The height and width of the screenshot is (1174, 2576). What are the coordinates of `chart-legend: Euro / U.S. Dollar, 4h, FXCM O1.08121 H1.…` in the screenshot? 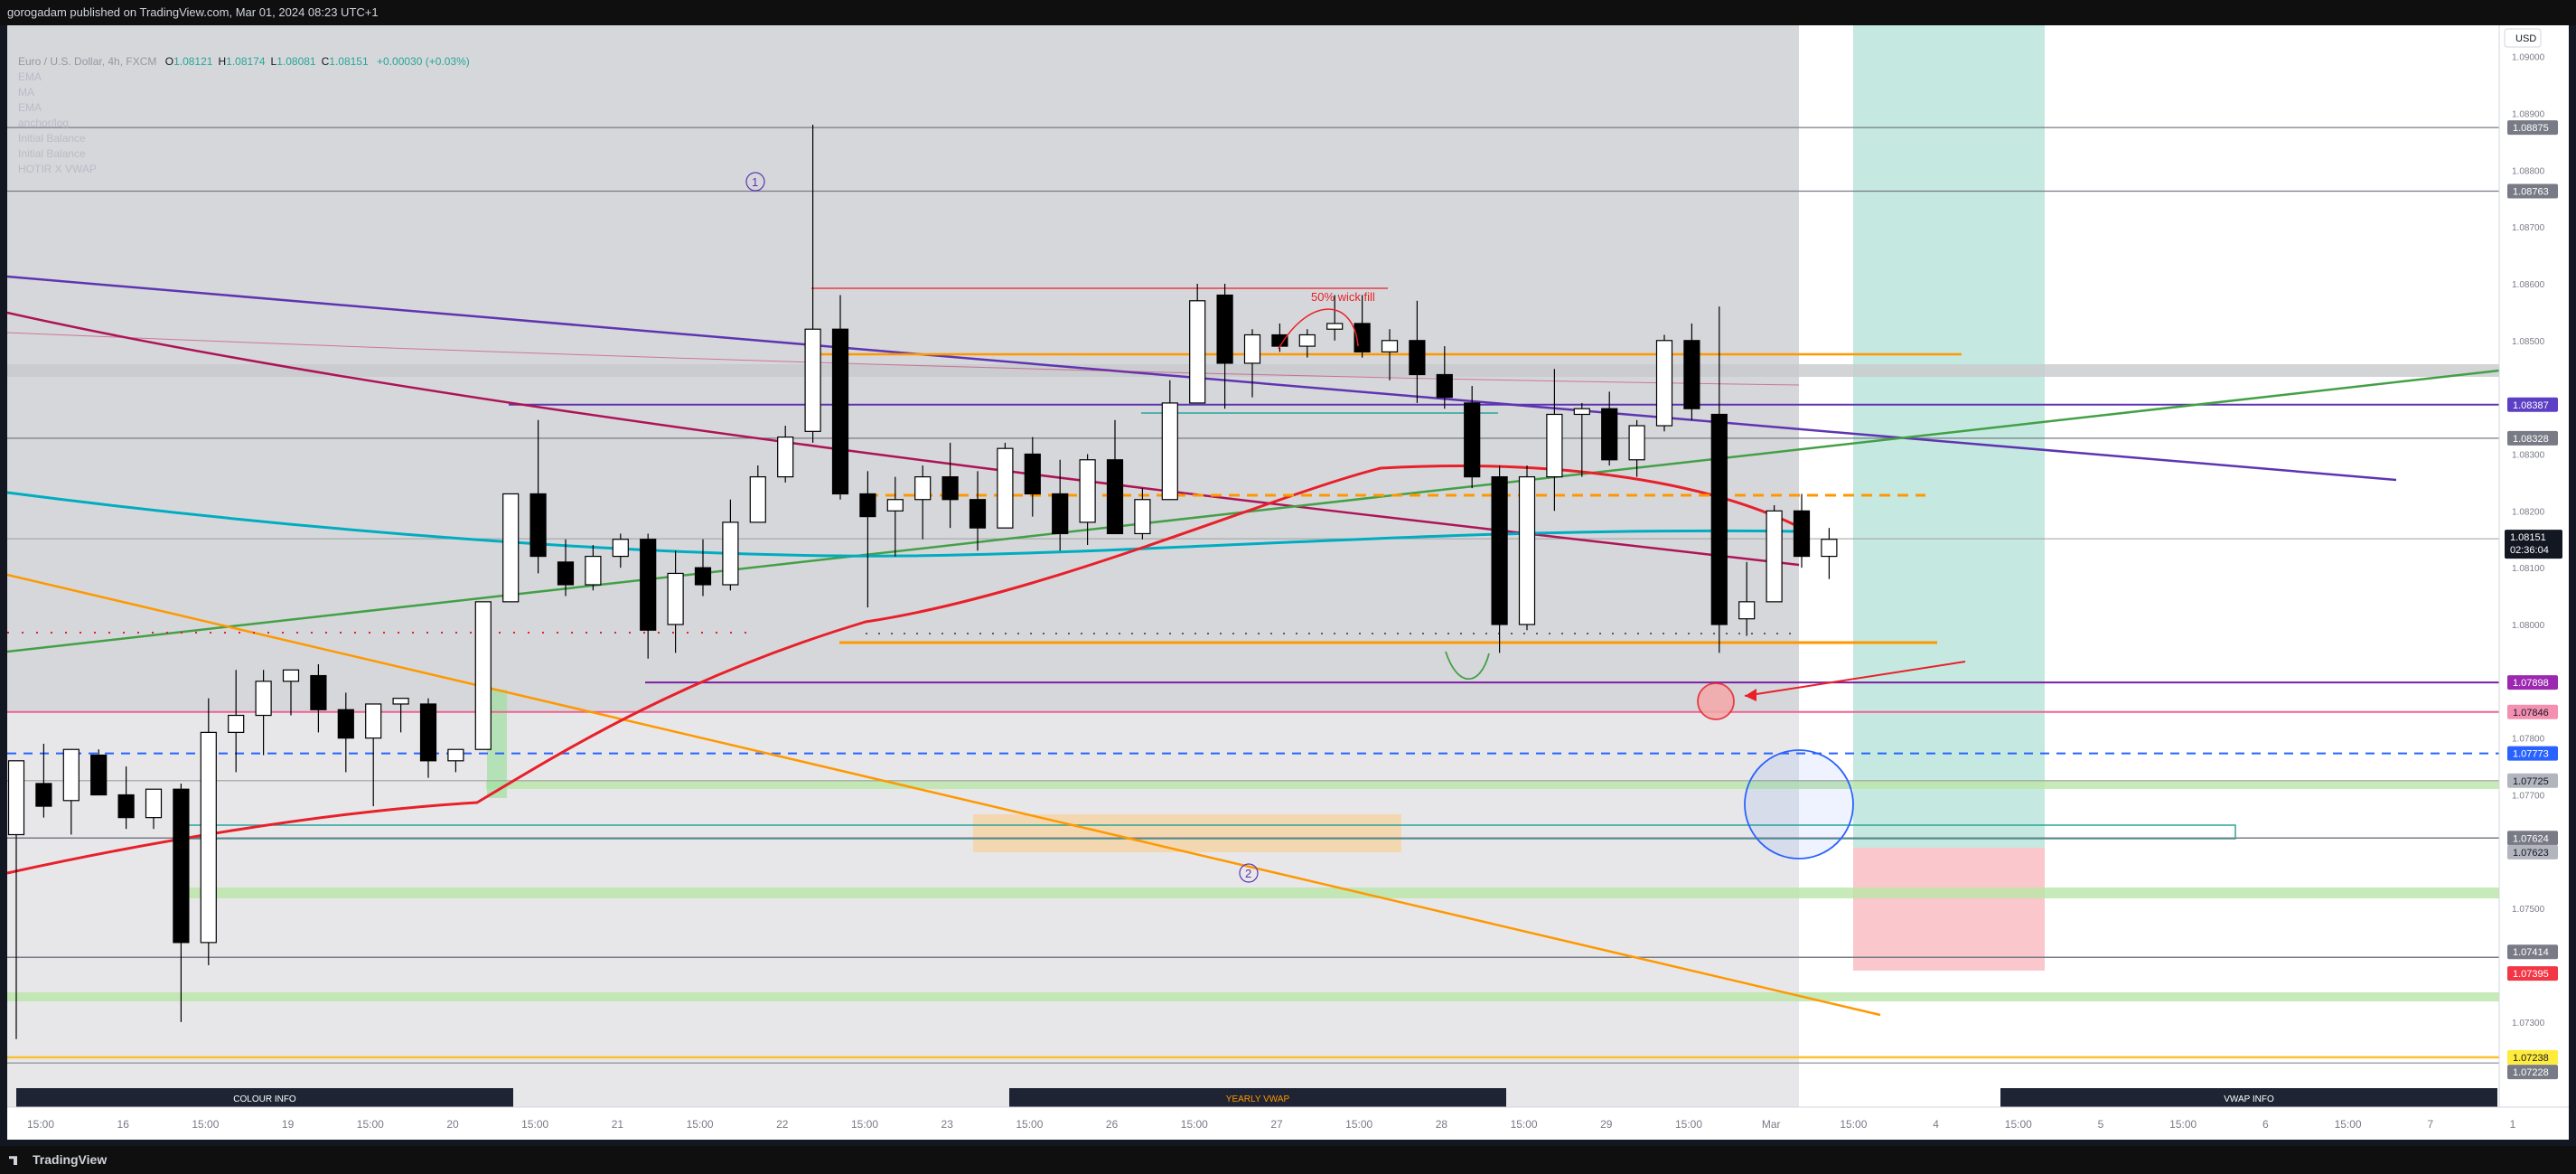 It's located at (244, 115).